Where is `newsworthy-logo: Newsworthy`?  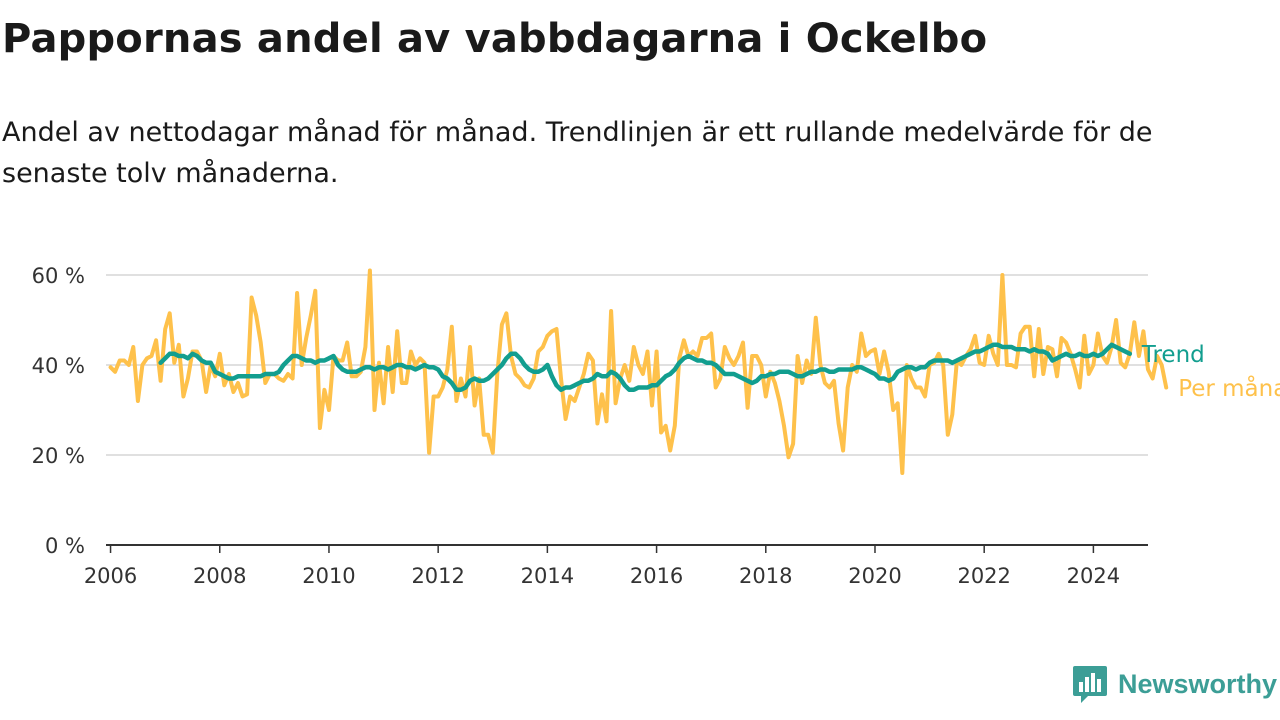 newsworthy-logo: Newsworthy is located at coordinates (1174, 684).